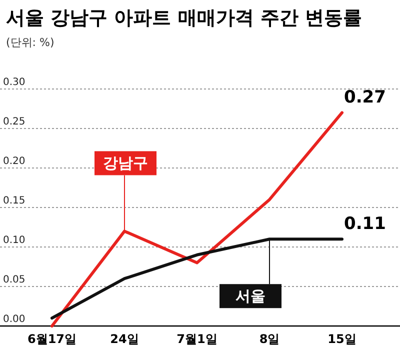 The image size is (400, 348). What do you see at coordinates (365, 98) in the screenshot?
I see `data-label: 0.27` at bounding box center [365, 98].